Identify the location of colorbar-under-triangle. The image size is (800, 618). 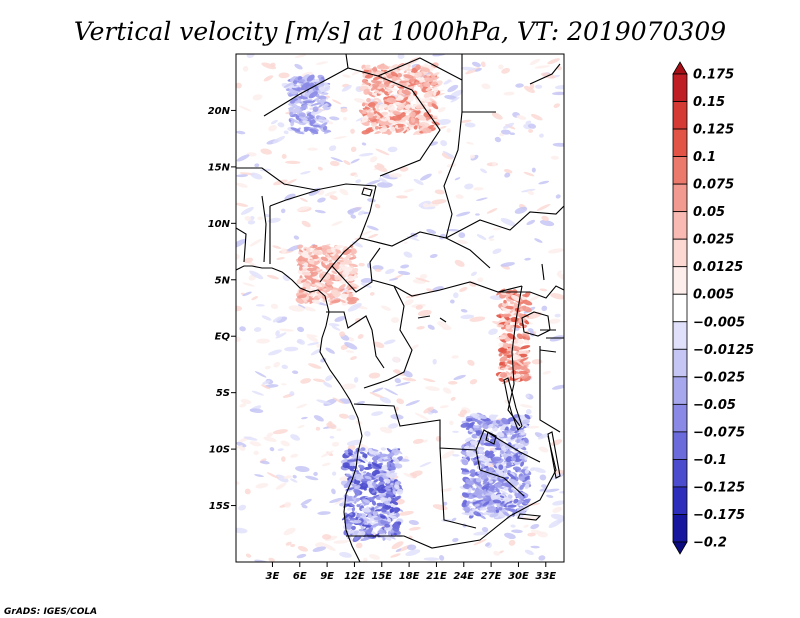
(680, 548).